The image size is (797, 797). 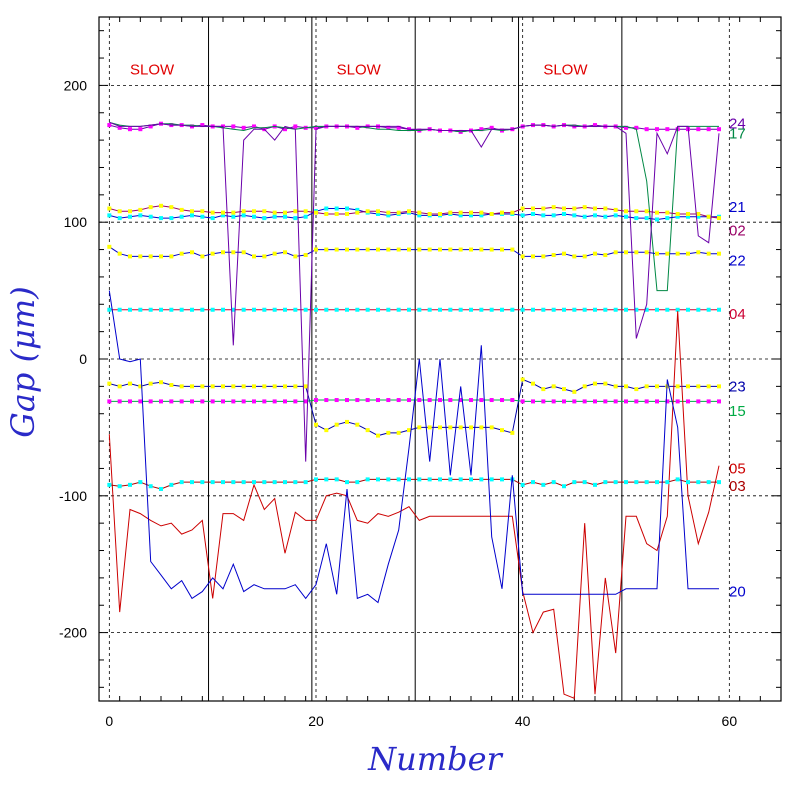 I want to click on series-label: 17, so click(x=737, y=133).